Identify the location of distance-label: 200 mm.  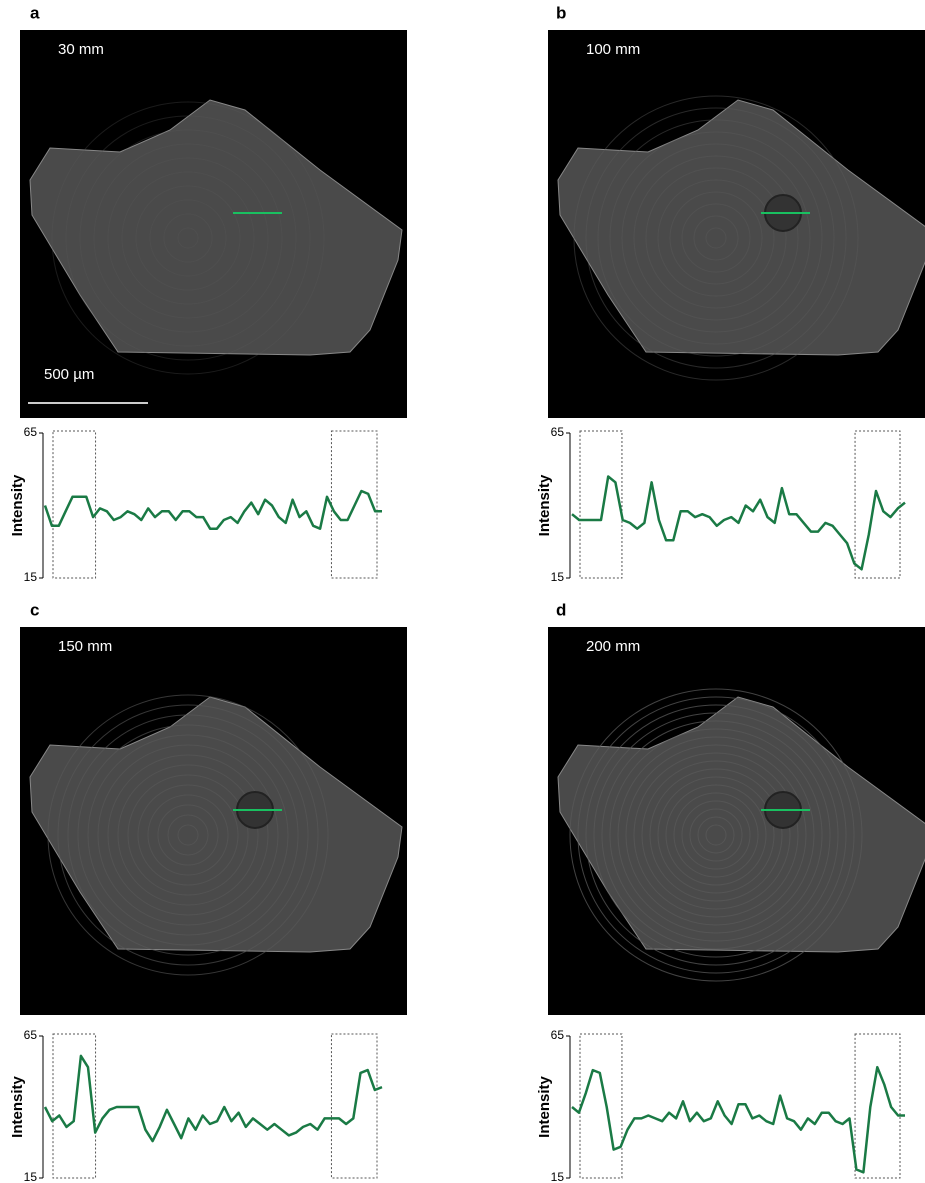
(613, 646).